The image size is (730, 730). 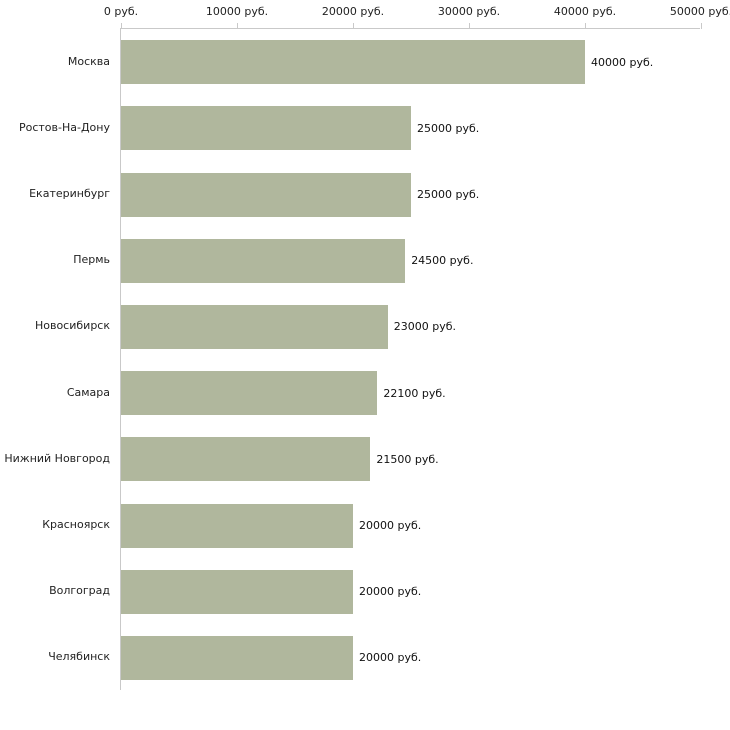 I want to click on value-label: 24500 руб., so click(x=442, y=261).